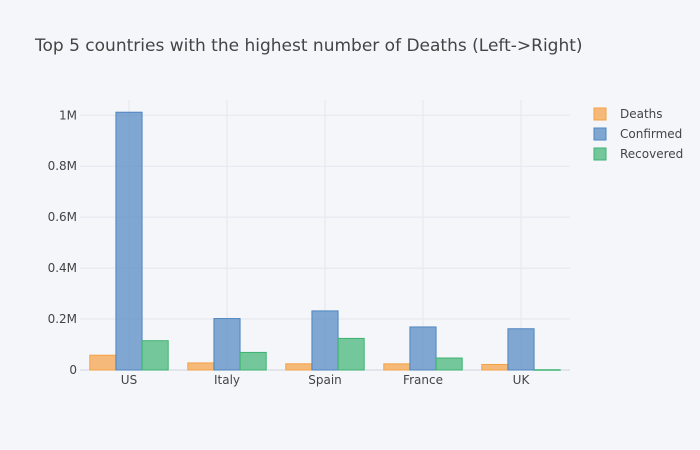  Describe the element at coordinates (62, 319) in the screenshot. I see `y-tick-label: 0.2M` at that location.